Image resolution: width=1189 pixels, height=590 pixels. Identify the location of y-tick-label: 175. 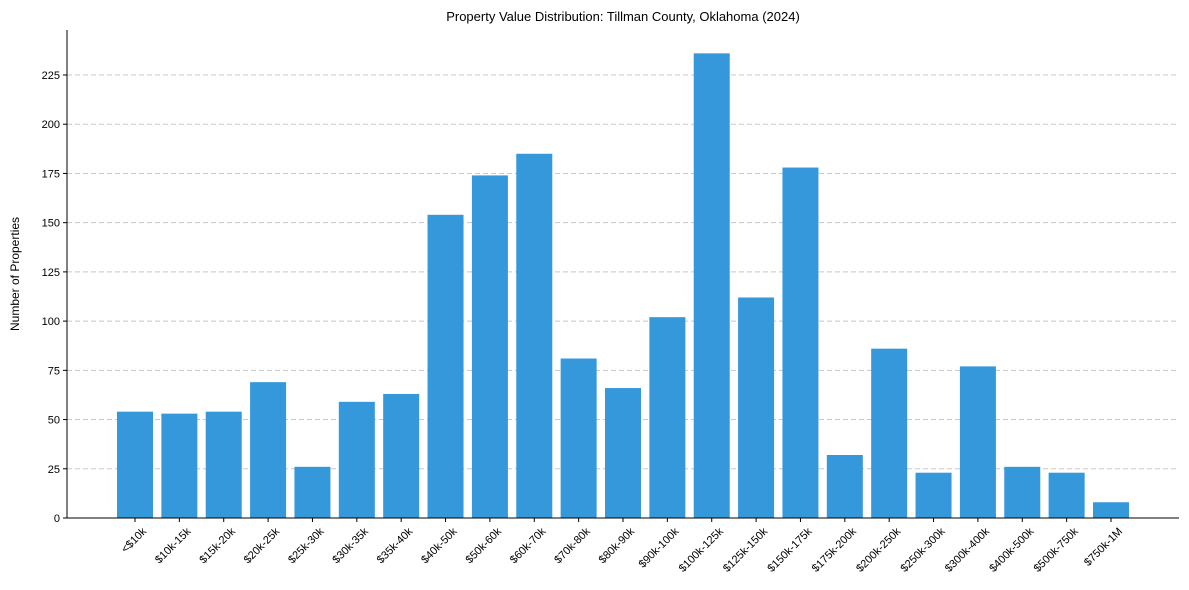
(51, 174).